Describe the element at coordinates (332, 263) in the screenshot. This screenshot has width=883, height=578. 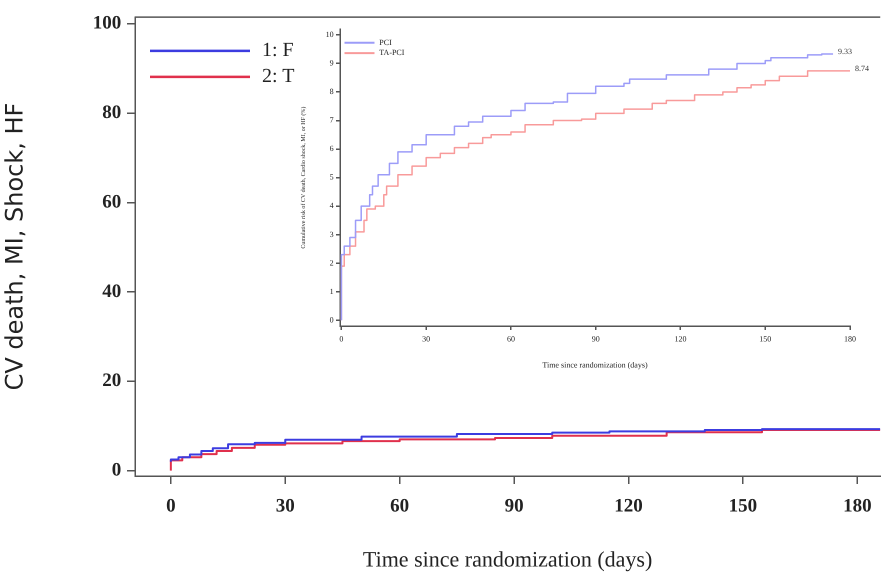
I see `y-tick-label: 2` at that location.